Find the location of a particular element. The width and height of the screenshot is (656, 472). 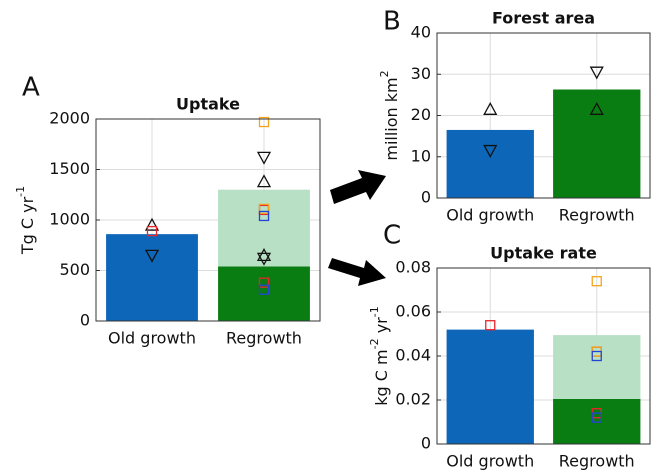

y-tick-label: 2000 is located at coordinates (69, 118).